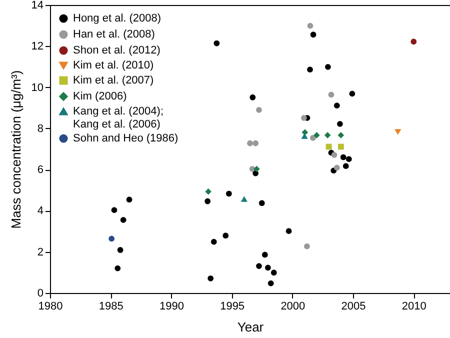  What do you see at coordinates (113, 66) in the screenshot?
I see `legend-label: Kim et al. (2010)` at bounding box center [113, 66].